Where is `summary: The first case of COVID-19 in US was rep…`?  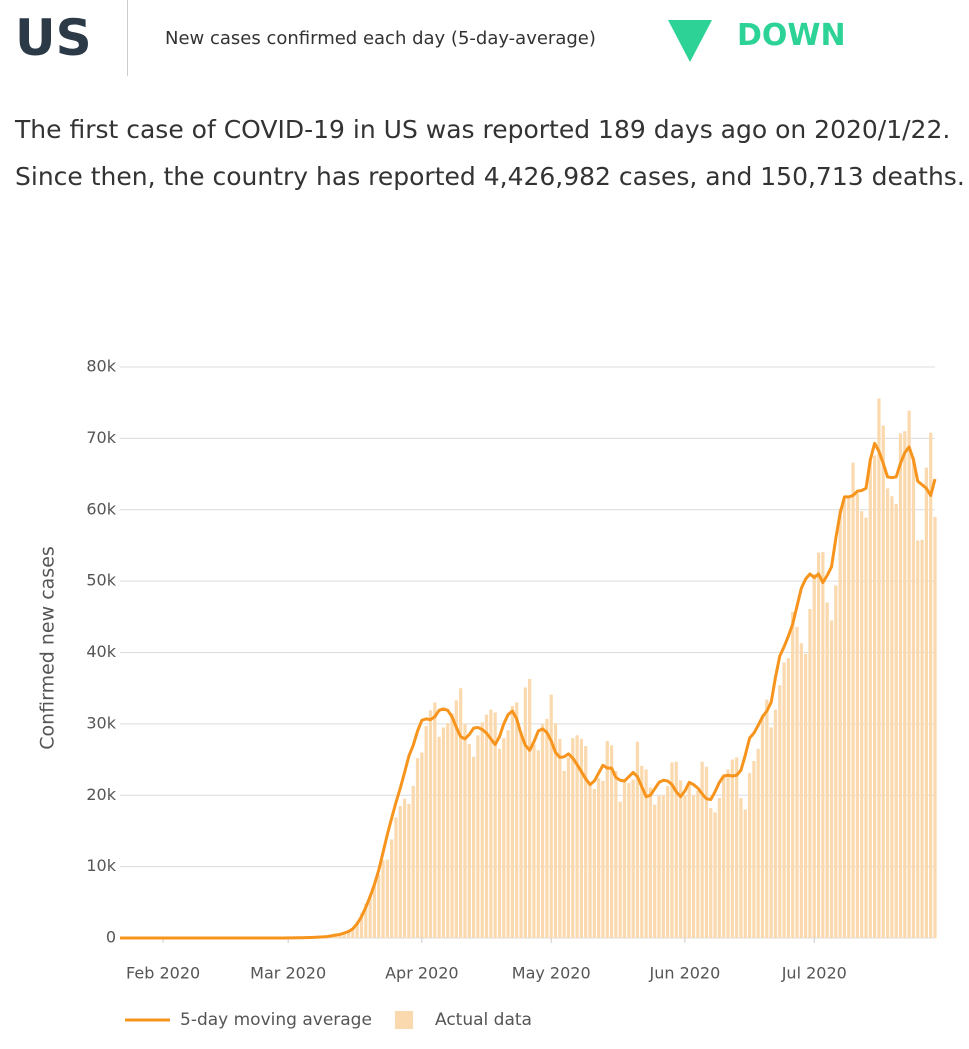 summary: The first case of COVID-19 in US was rep… is located at coordinates (490, 153).